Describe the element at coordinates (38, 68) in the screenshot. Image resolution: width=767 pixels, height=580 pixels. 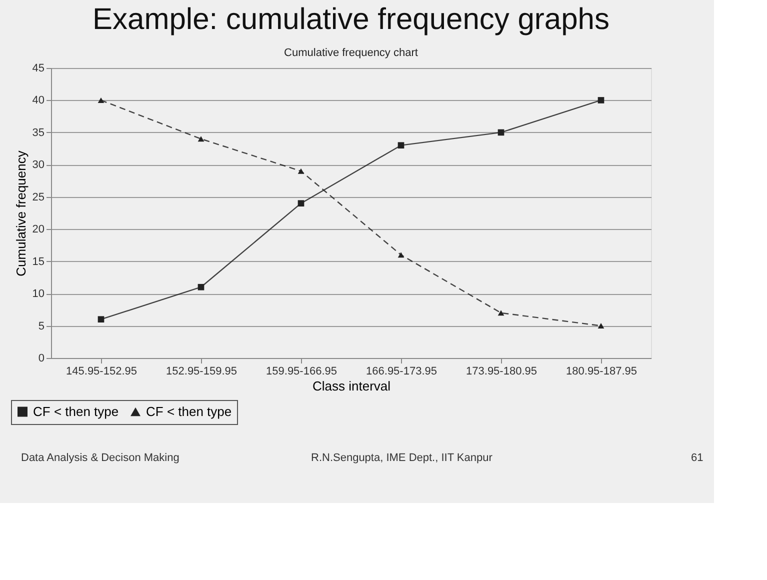
I see `y-tick-label: 45` at that location.